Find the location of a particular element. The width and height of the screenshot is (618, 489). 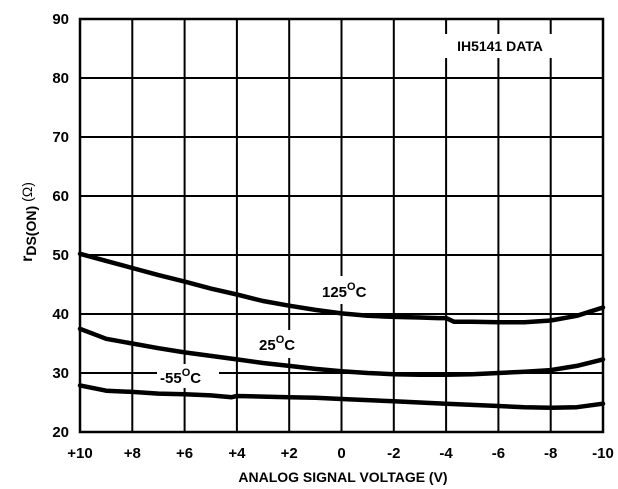

y-axis-title-main: r is located at coordinates (27, 259).